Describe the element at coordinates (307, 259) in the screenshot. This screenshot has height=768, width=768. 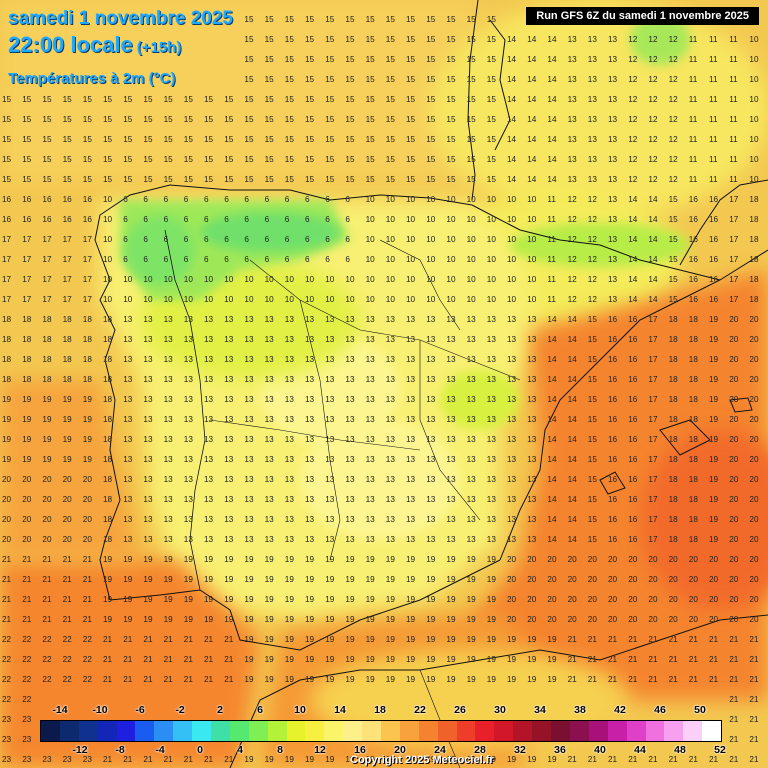
I see `grid-temperature-value: 6` at that location.